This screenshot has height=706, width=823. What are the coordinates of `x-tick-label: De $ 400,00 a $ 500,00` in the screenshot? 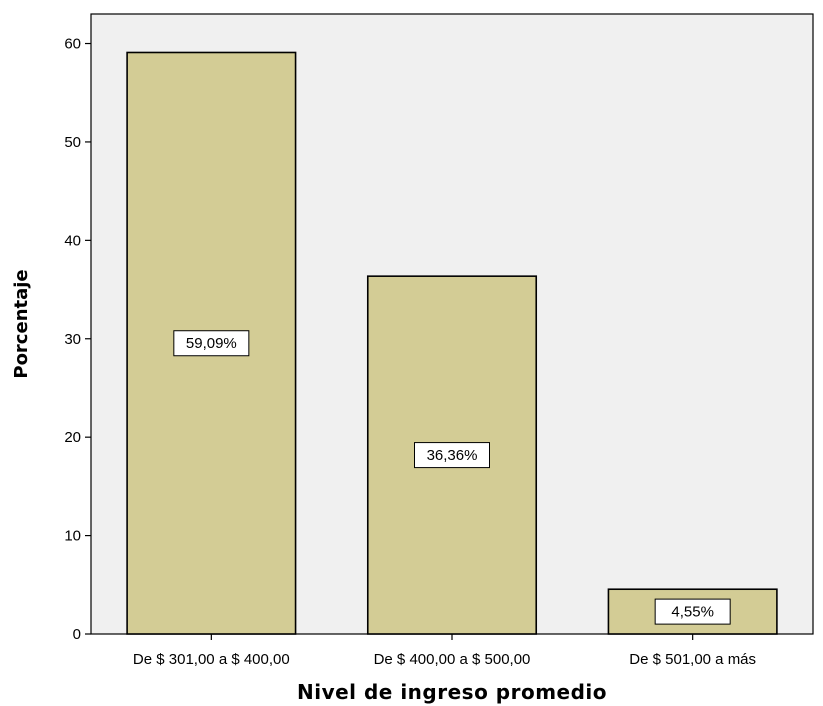 It's located at (452, 659).